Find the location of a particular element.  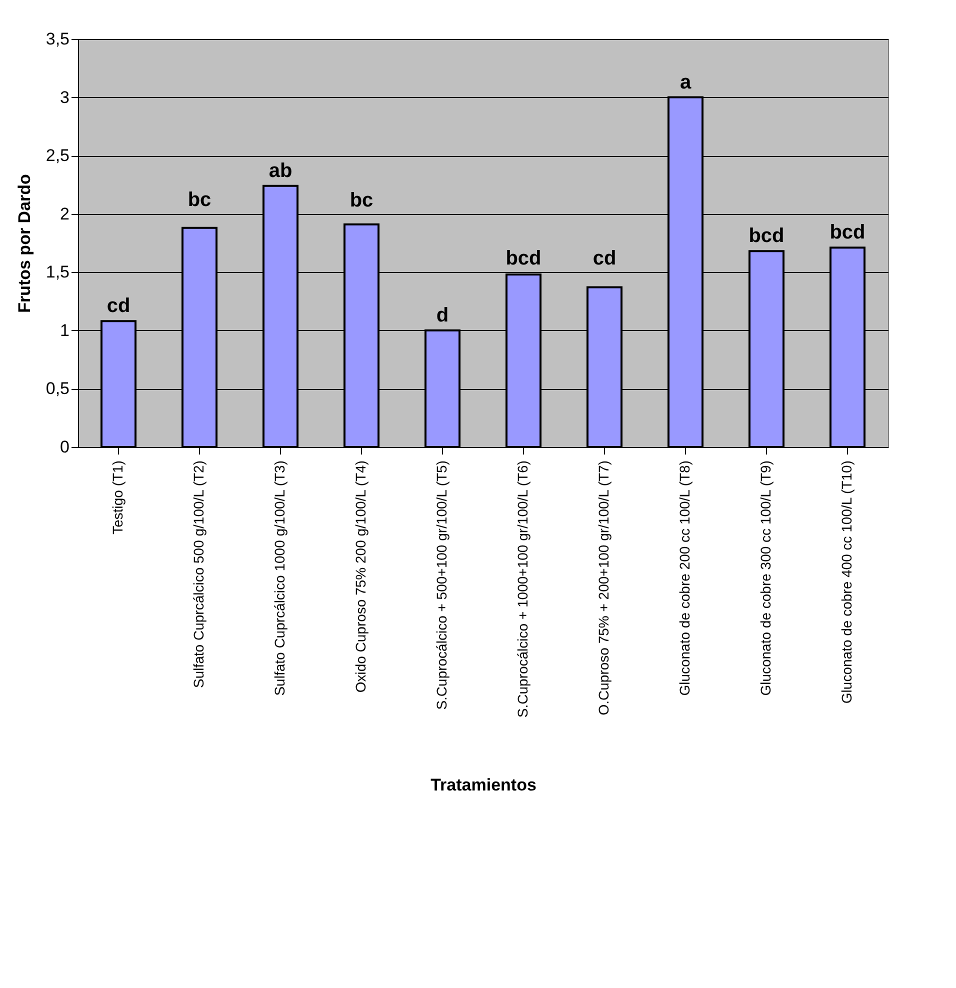

x-tick-label: Sulfato Cuprcálcico 1000 g/100/L (T3) is located at coordinates (280, 578).